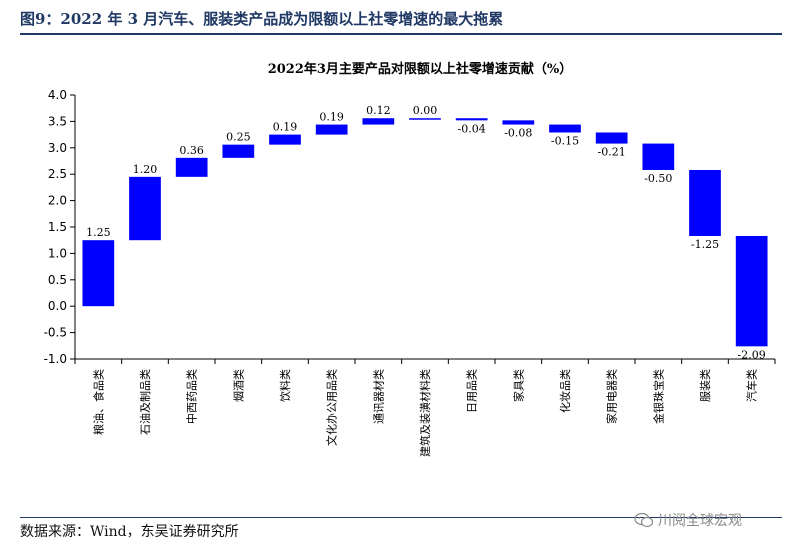 This screenshot has width=799, height=553. What do you see at coordinates (57, 201) in the screenshot?
I see `y-tick-label: 2.0` at bounding box center [57, 201].